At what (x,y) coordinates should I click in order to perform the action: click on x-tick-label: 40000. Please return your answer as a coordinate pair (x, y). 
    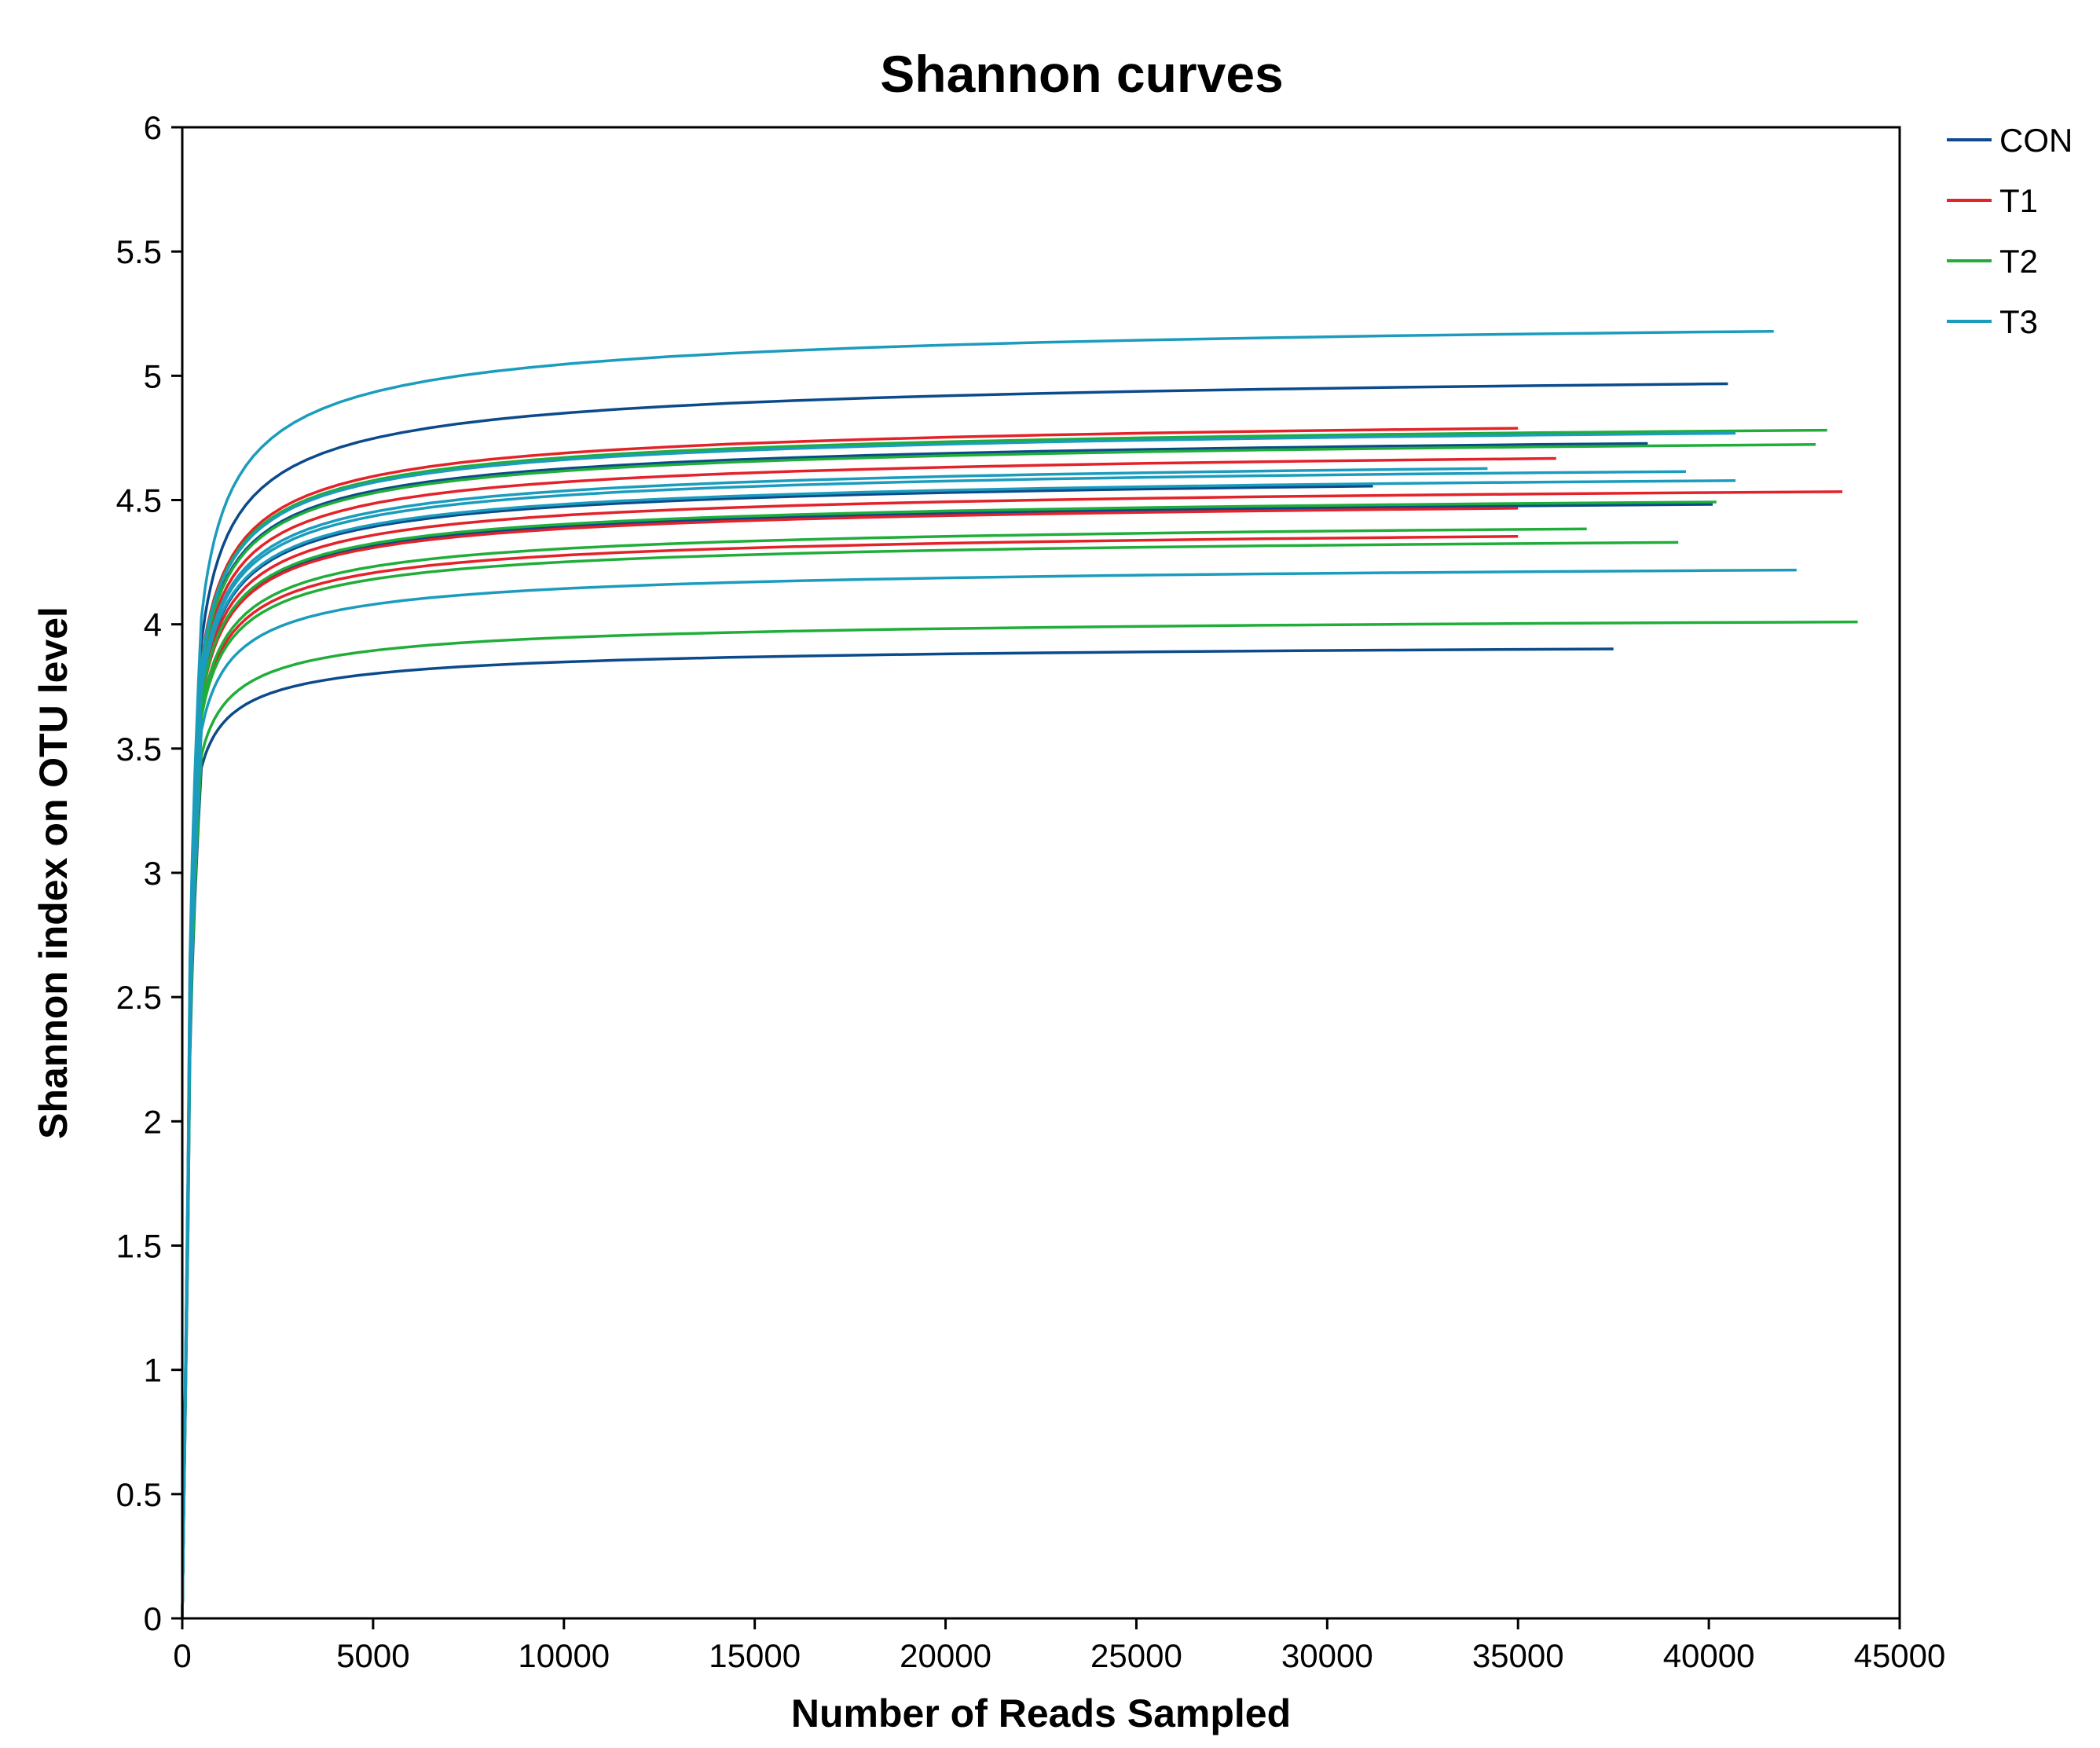
    Looking at the image, I should click on (1709, 1655).